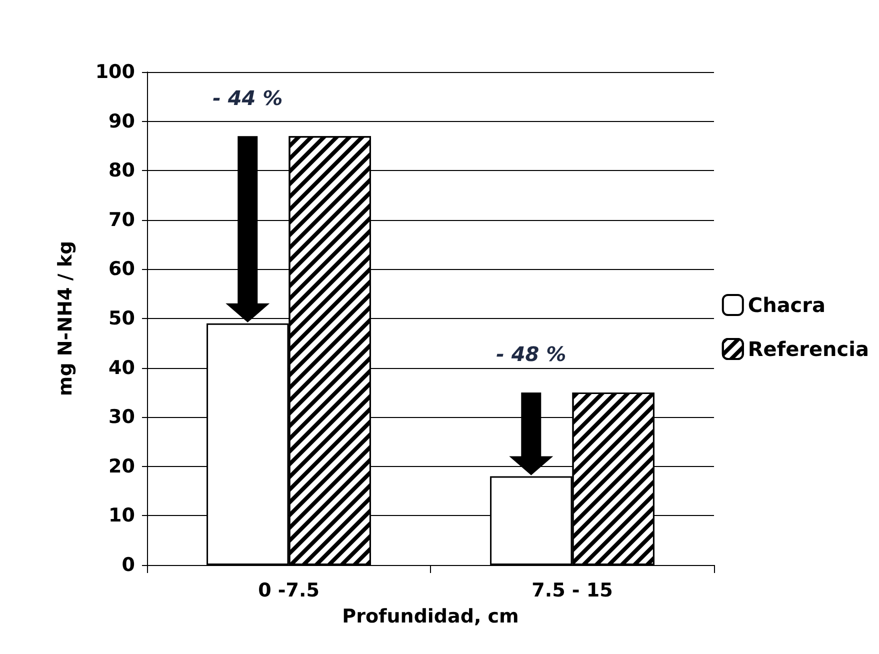  What do you see at coordinates (121, 121) in the screenshot?
I see `y-tick-label: 90` at bounding box center [121, 121].